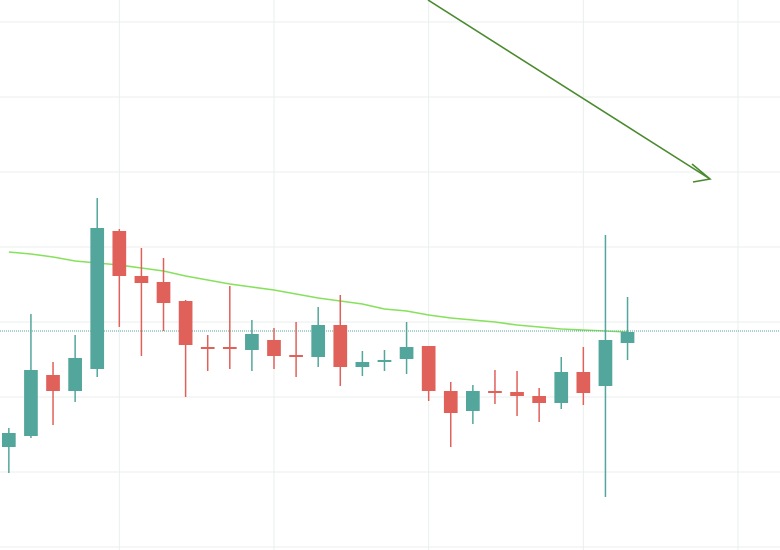 The image size is (780, 550). Describe the element at coordinates (318, 292) in the screenshot. I see `moving-average-line` at that location.